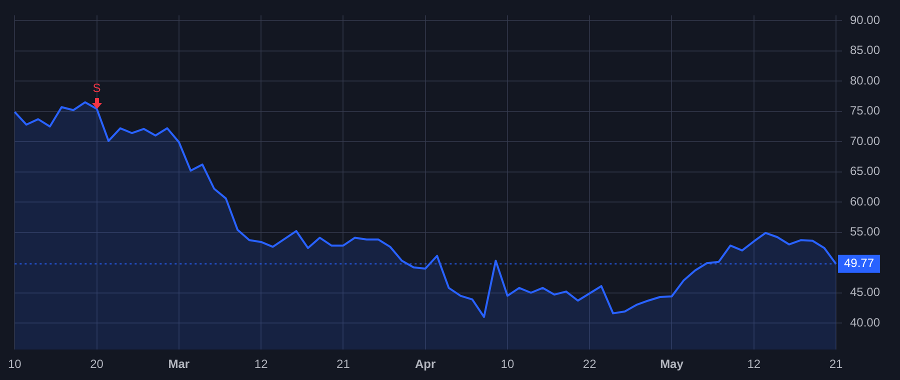  Describe the element at coordinates (865, 322) in the screenshot. I see `y-tick-label: 40.00` at that location.